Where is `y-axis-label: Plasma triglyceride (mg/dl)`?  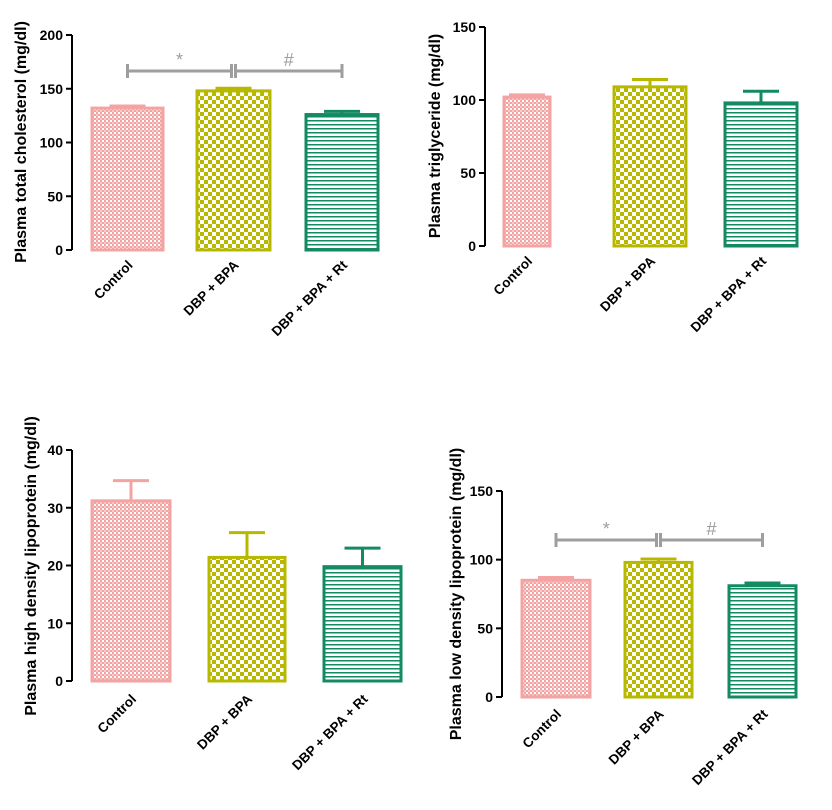 y-axis-label: Plasma triglyceride (mg/dl) is located at coordinates (435, 136).